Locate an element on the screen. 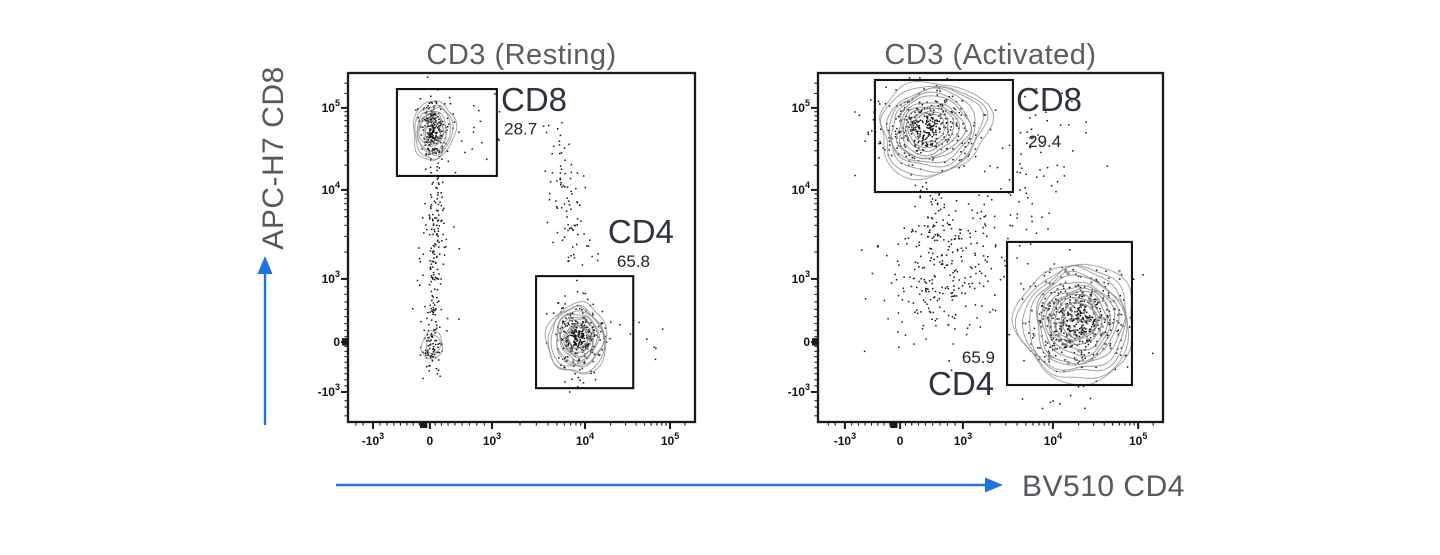 This screenshot has width=1440, height=555. x-axis-arrowhead-icon is located at coordinates (994, 485).